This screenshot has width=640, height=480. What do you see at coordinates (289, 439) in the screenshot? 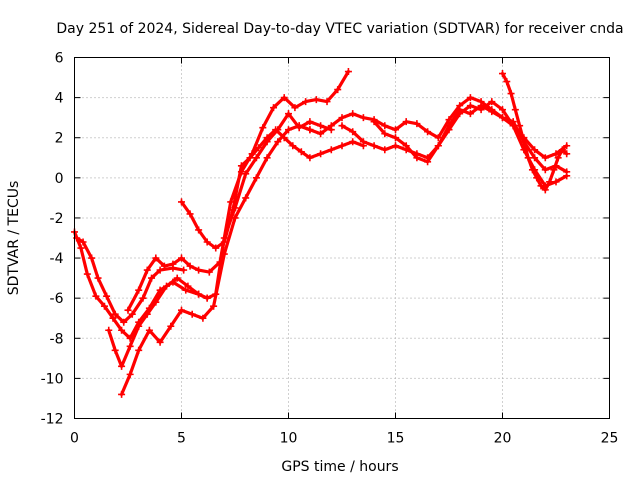
I see `x-tick-label: 10` at bounding box center [289, 439].